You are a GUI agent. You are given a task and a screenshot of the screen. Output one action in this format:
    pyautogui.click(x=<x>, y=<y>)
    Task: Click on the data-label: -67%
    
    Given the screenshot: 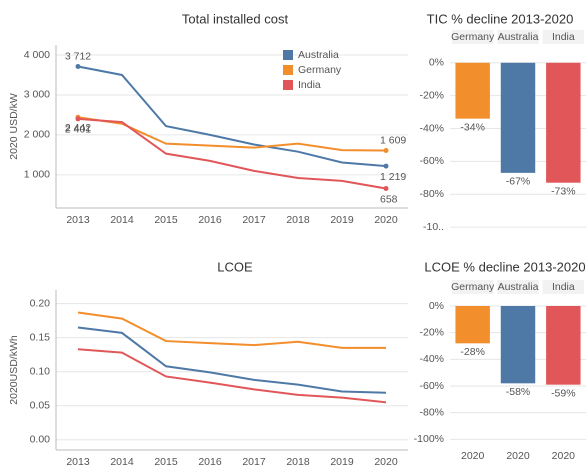 What is the action you would take?
    pyautogui.click(x=518, y=182)
    